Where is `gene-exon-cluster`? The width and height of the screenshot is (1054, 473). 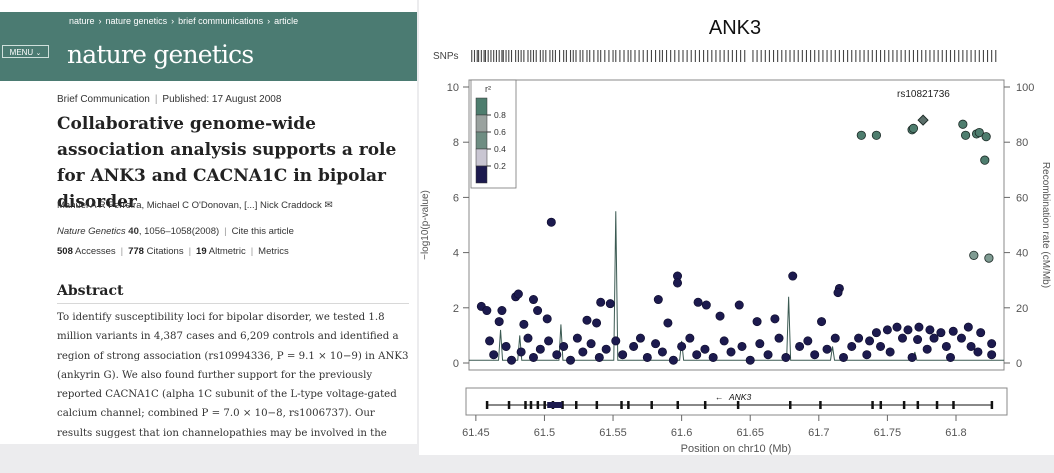 gene-exon-cluster is located at coordinates (555, 405).